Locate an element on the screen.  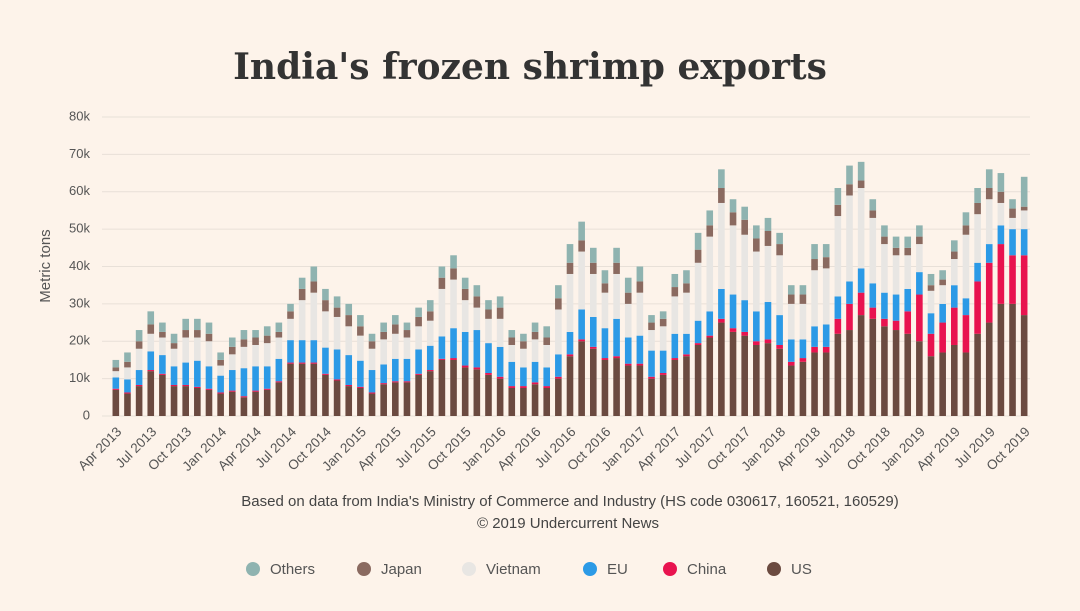
legend-label: Others is located at coordinates (292, 569).